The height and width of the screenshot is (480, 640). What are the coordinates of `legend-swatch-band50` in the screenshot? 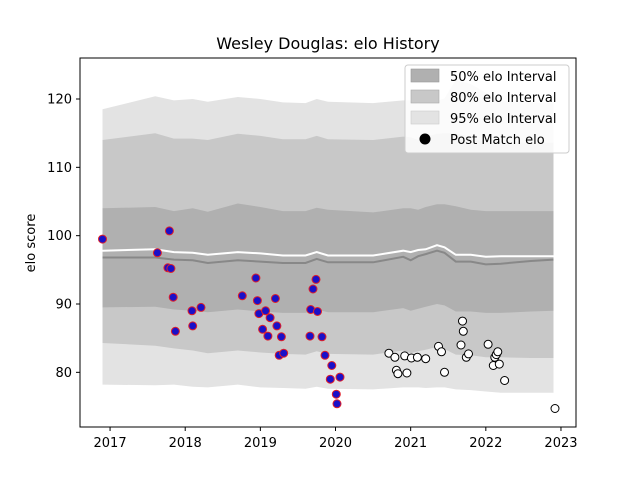 It's located at (425, 75).